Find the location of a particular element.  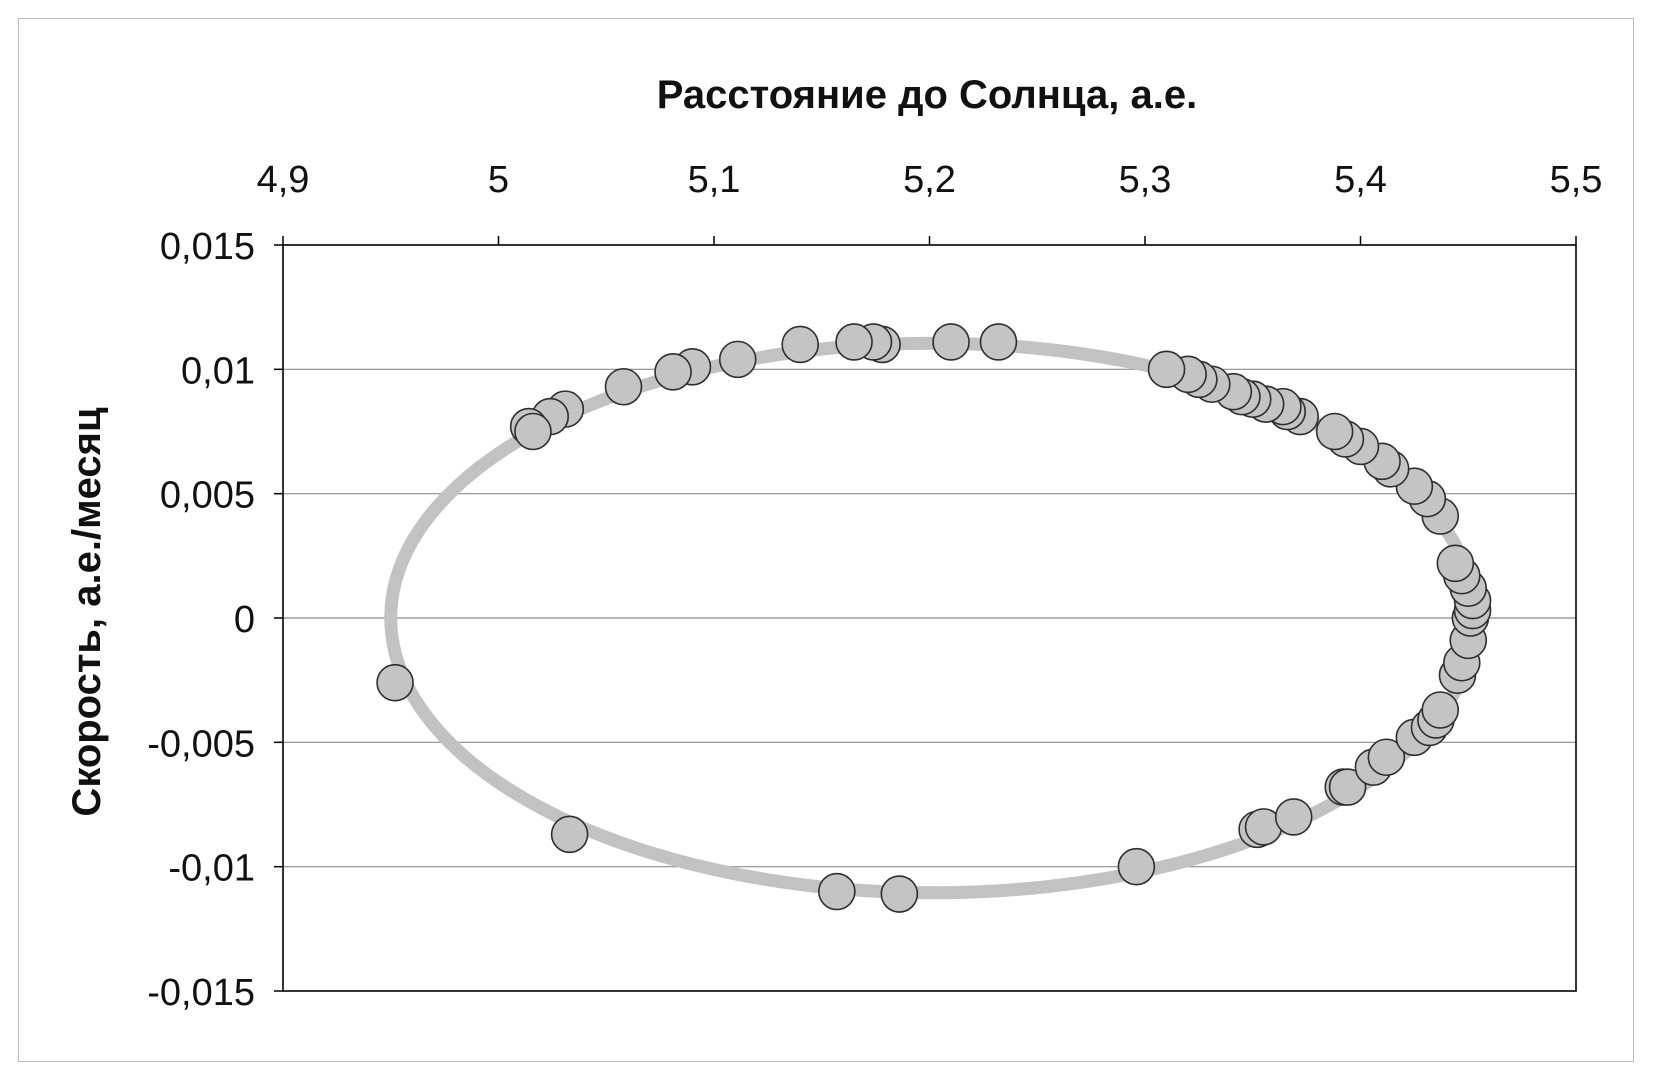

y-tick-labels: 0,015 0,01 0,005 0 -0,005 -0,01 -0,015 is located at coordinates (201, 620).